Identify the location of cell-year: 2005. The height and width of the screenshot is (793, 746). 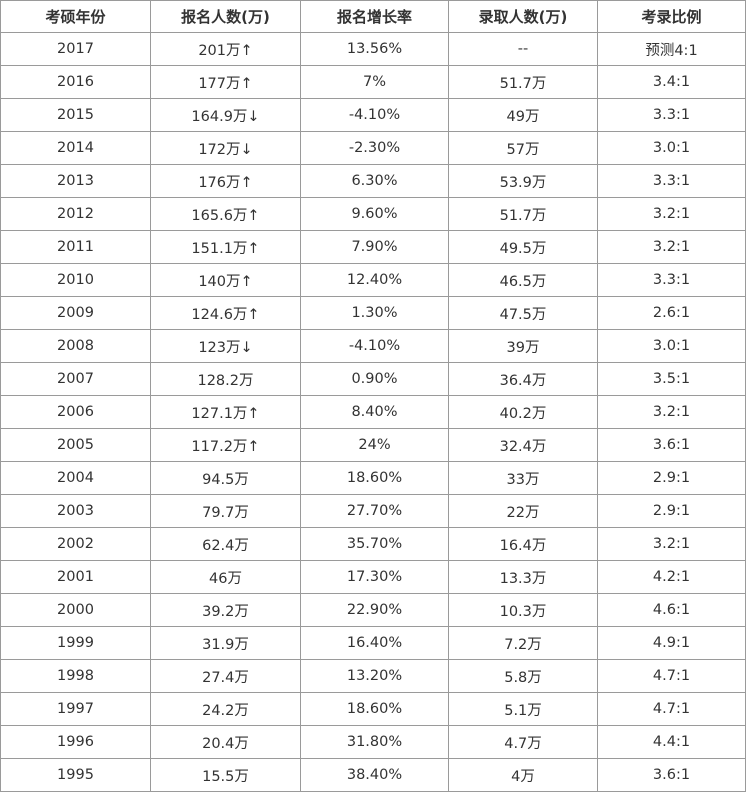
(75, 445).